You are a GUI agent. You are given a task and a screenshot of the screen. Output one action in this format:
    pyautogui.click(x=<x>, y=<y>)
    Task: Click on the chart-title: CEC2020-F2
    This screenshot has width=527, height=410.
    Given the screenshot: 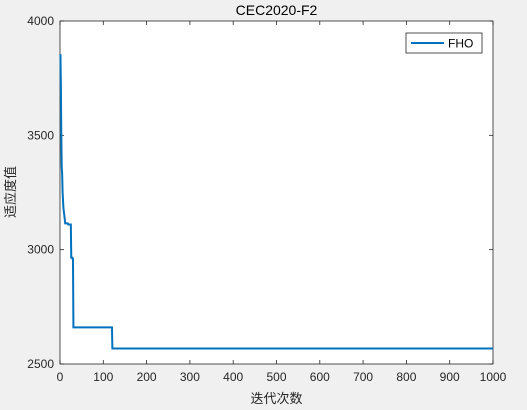 What is the action you would take?
    pyautogui.click(x=277, y=10)
    